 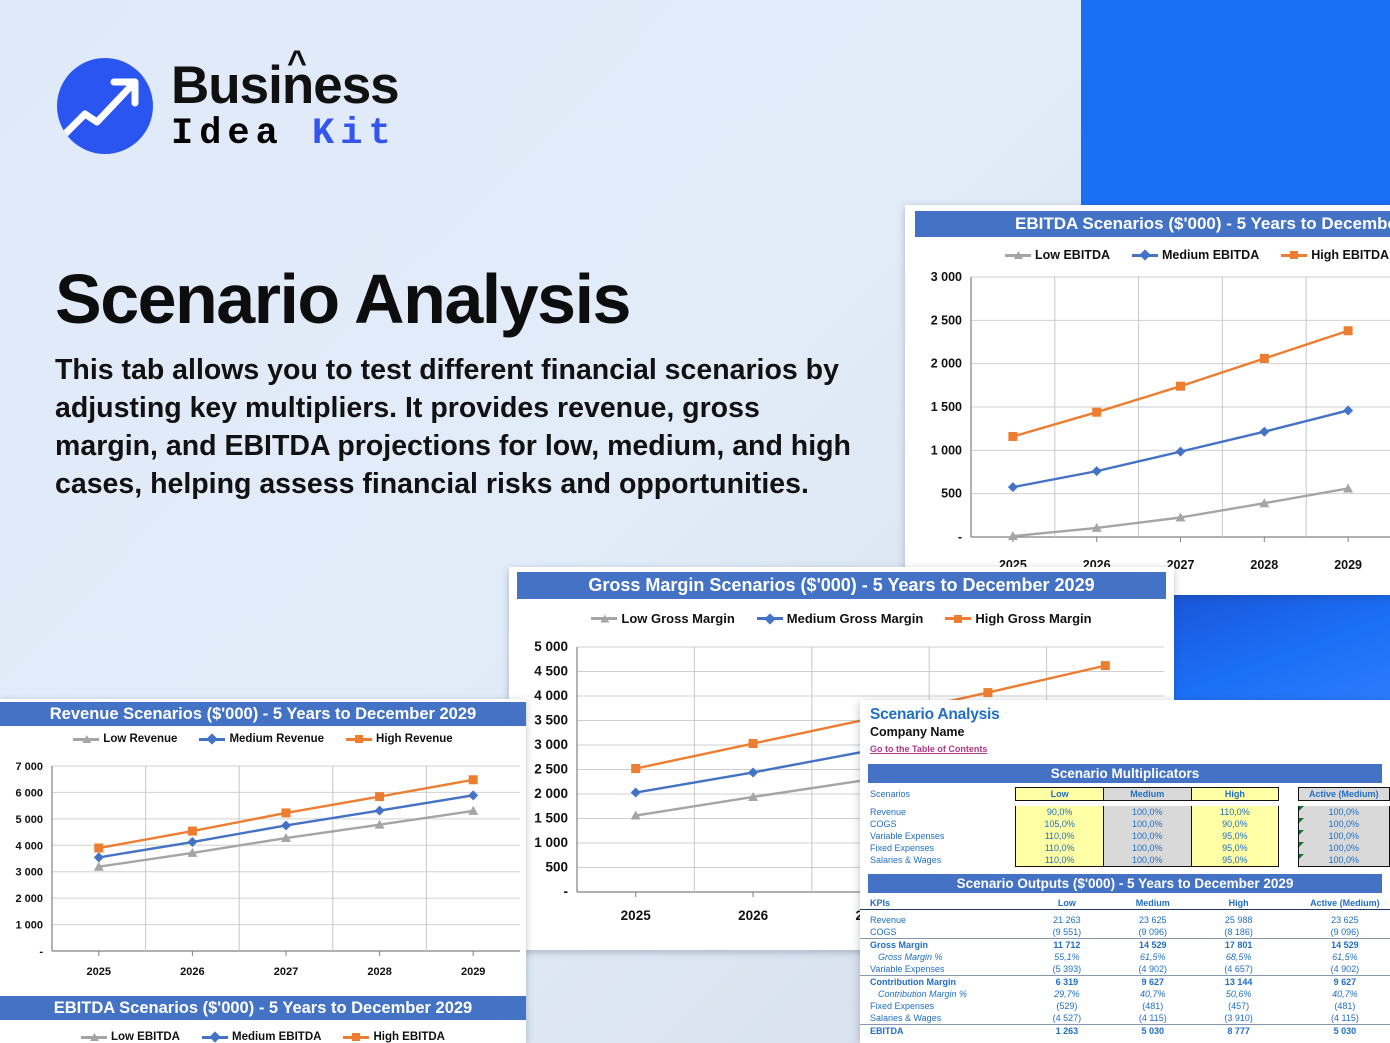 What do you see at coordinates (1067, 944) in the screenshot?
I see `cell-low: 11 712` at bounding box center [1067, 944].